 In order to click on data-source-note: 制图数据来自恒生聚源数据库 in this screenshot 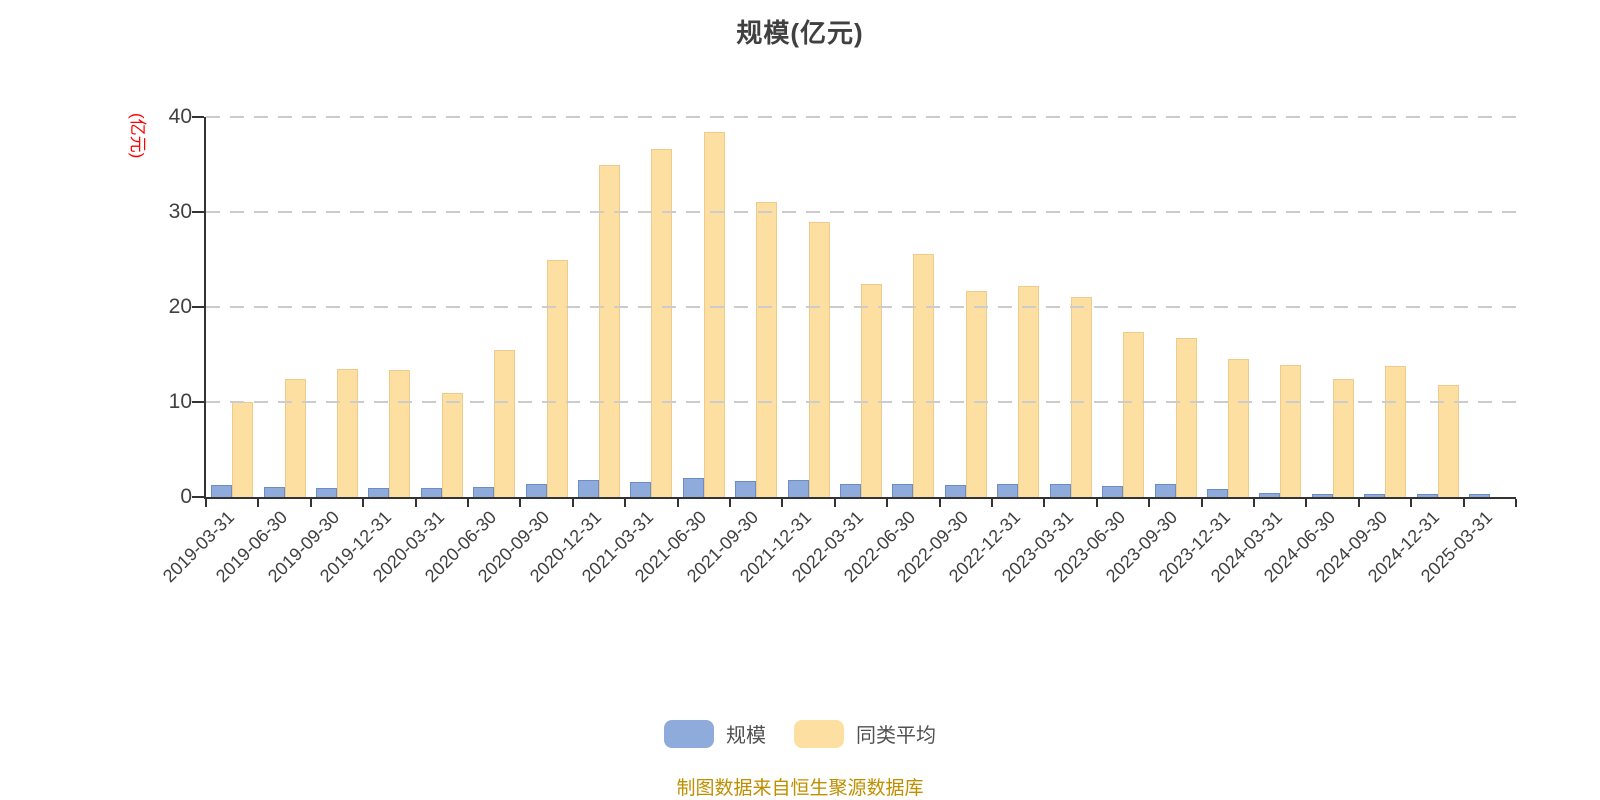, I will do `click(800, 788)`.